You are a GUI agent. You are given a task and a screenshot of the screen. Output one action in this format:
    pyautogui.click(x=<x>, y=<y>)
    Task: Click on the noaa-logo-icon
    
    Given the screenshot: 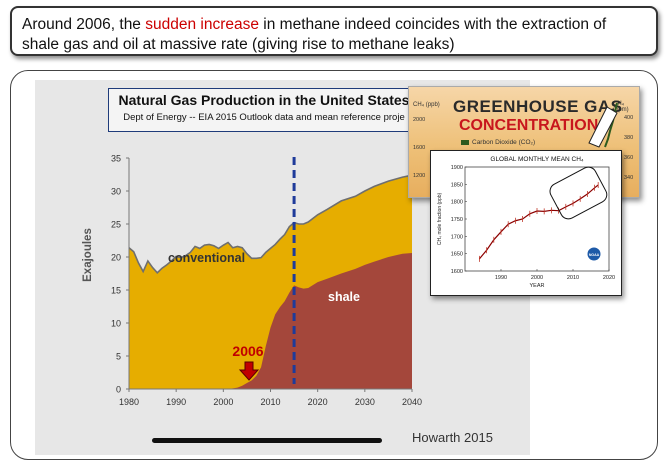 What is the action you would take?
    pyautogui.click(x=594, y=254)
    